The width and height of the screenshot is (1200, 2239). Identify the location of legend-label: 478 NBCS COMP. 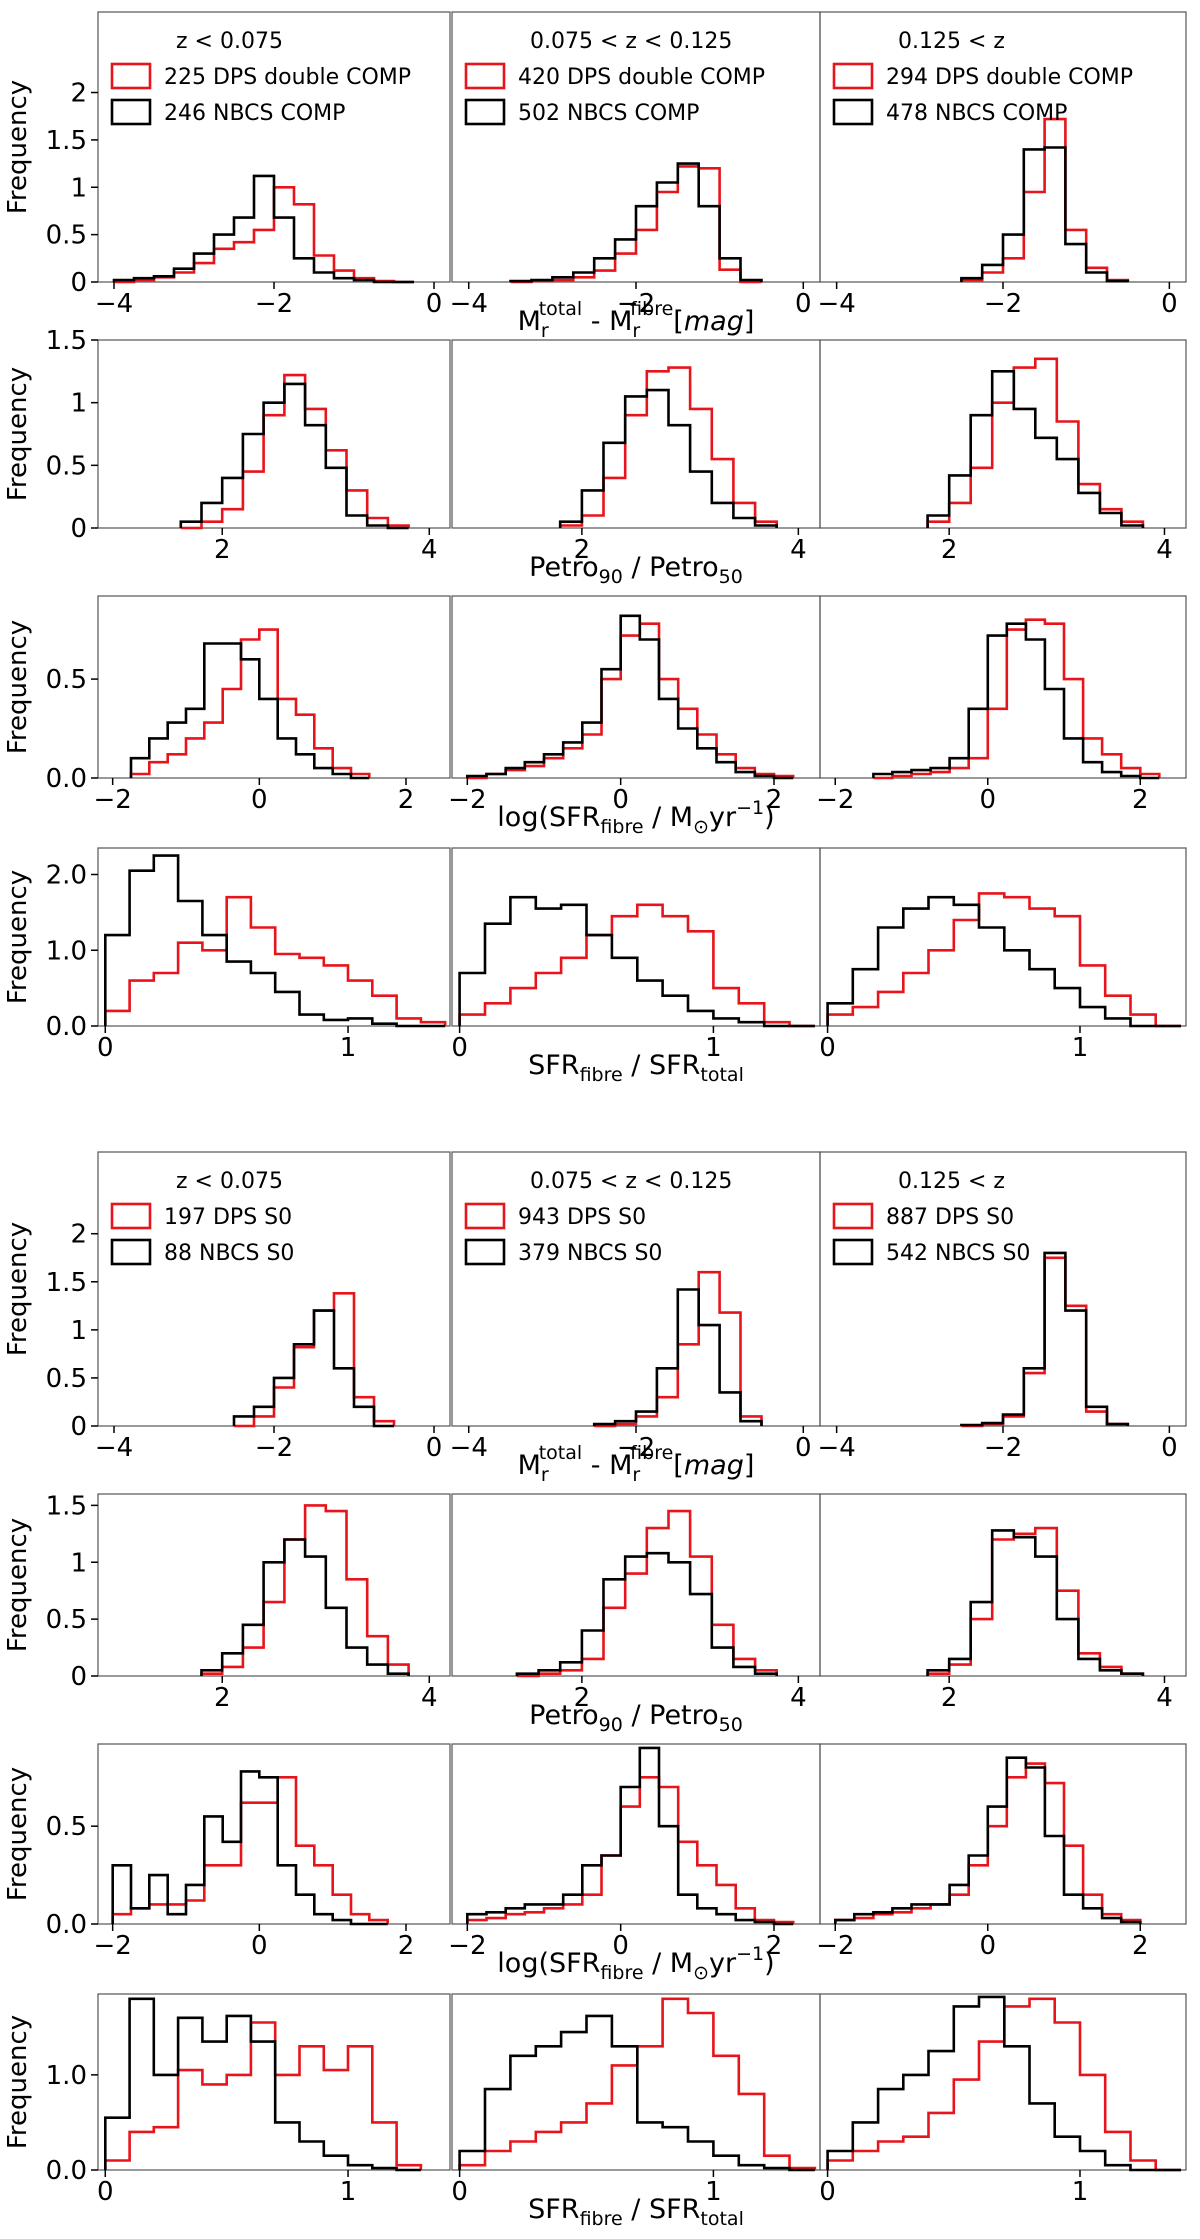
(976, 113).